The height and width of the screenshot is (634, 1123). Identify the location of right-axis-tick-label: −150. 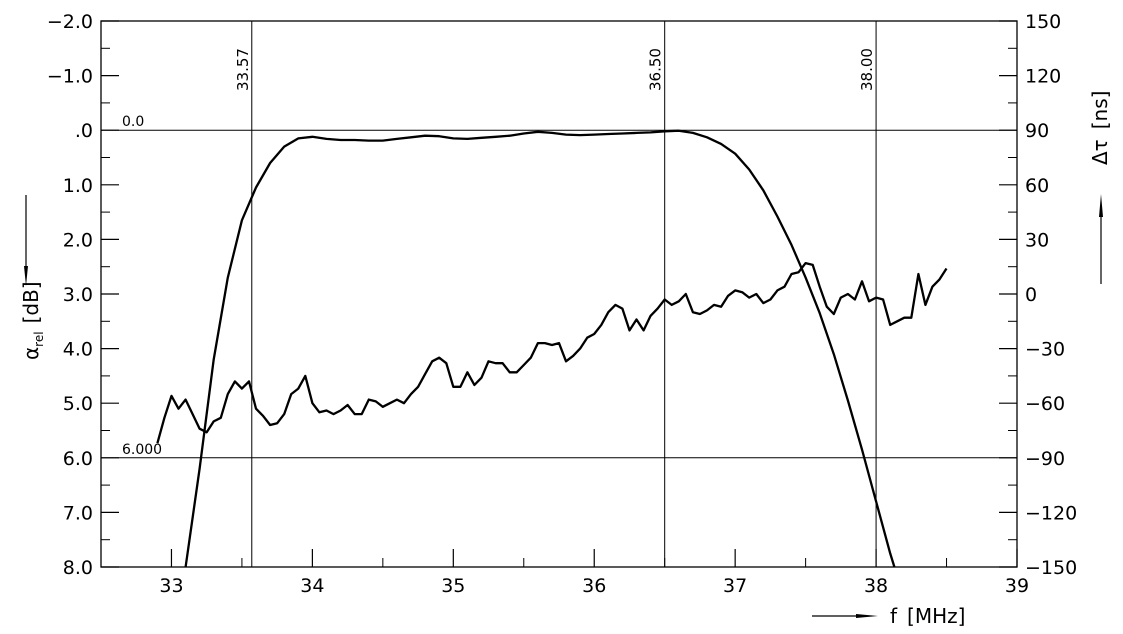
(1051, 568).